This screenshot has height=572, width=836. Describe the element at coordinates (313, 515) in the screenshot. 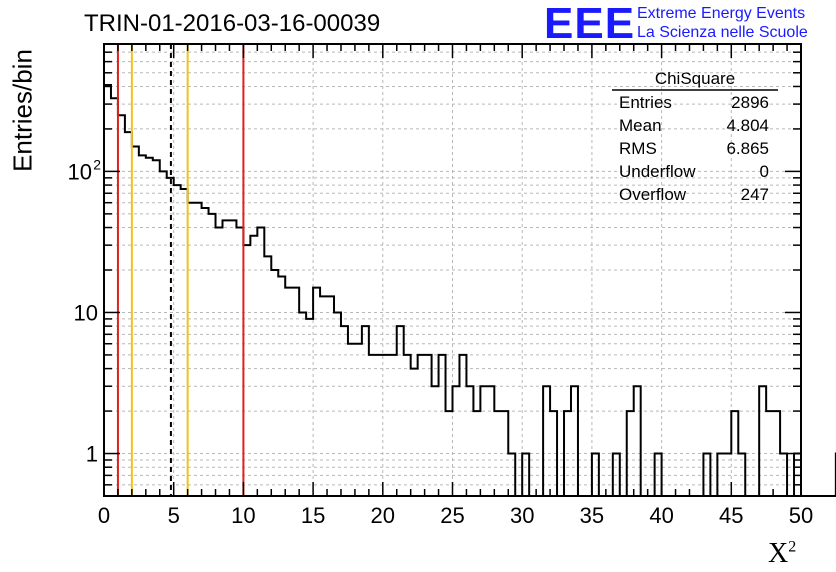

I see `x-tick-label: 15` at that location.